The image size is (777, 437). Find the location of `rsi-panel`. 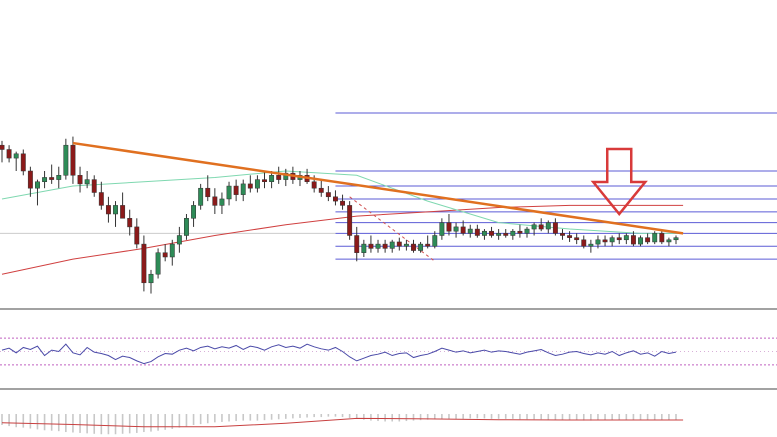

rsi-panel is located at coordinates (388, 351).